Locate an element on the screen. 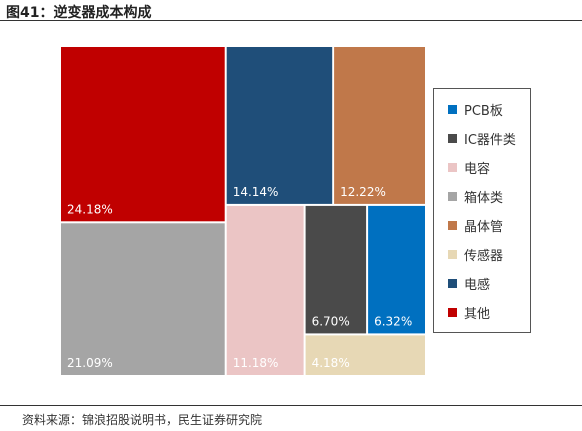 This screenshot has width=582, height=431. data-label-capacitor: 11.18% is located at coordinates (256, 363).